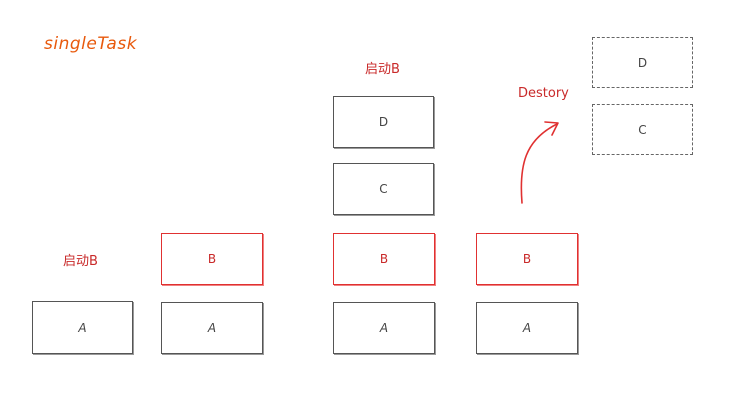 The width and height of the screenshot is (733, 400). Describe the element at coordinates (384, 328) in the screenshot. I see `stack3-activity-a: A` at that location.